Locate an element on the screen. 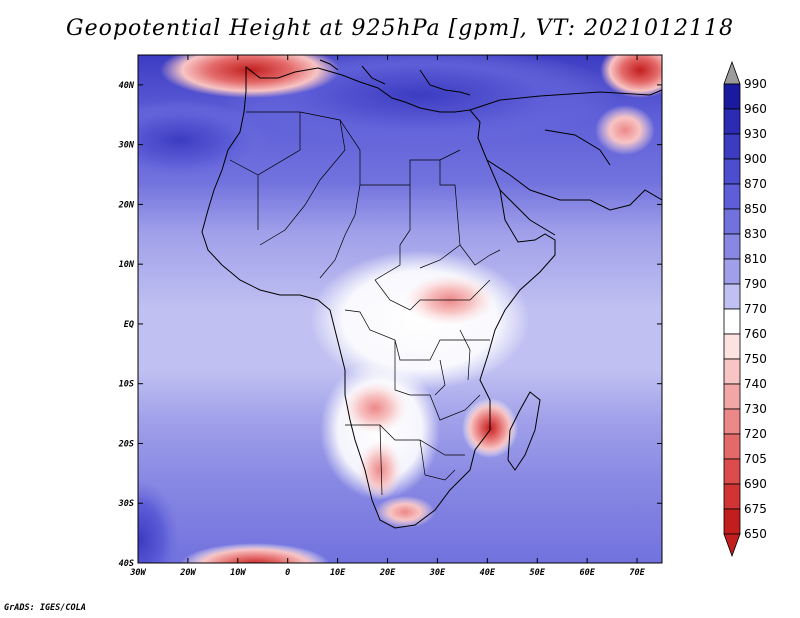  colorbar-level-label: 960 is located at coordinates (755, 109).